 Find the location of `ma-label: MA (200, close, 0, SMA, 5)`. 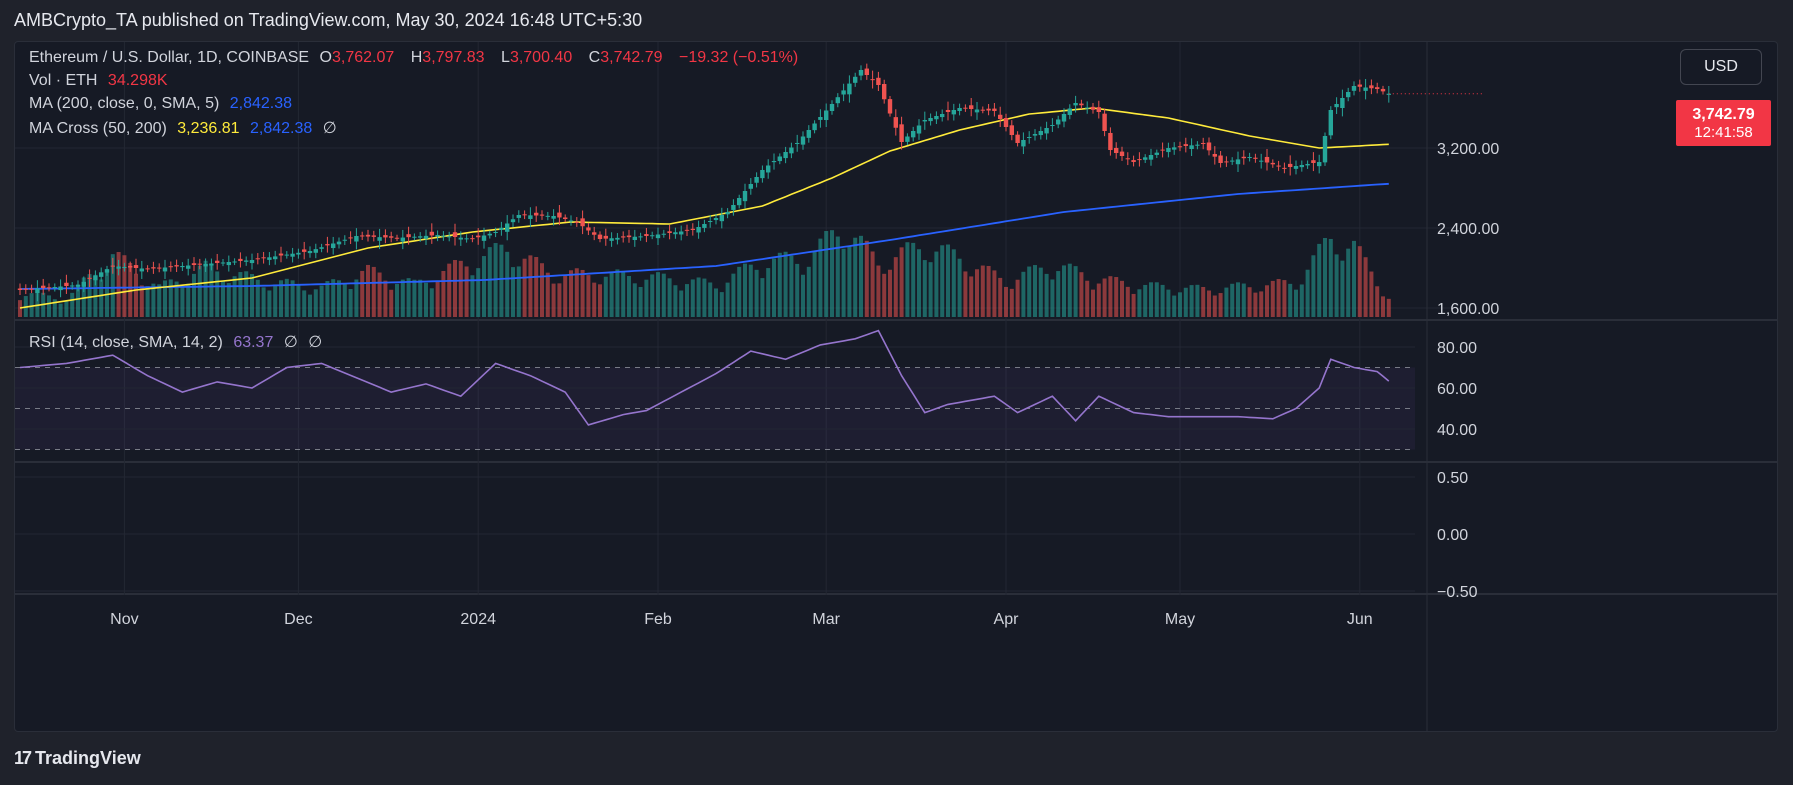

ma-label: MA (200, close, 0, SMA, 5) is located at coordinates (124, 103).